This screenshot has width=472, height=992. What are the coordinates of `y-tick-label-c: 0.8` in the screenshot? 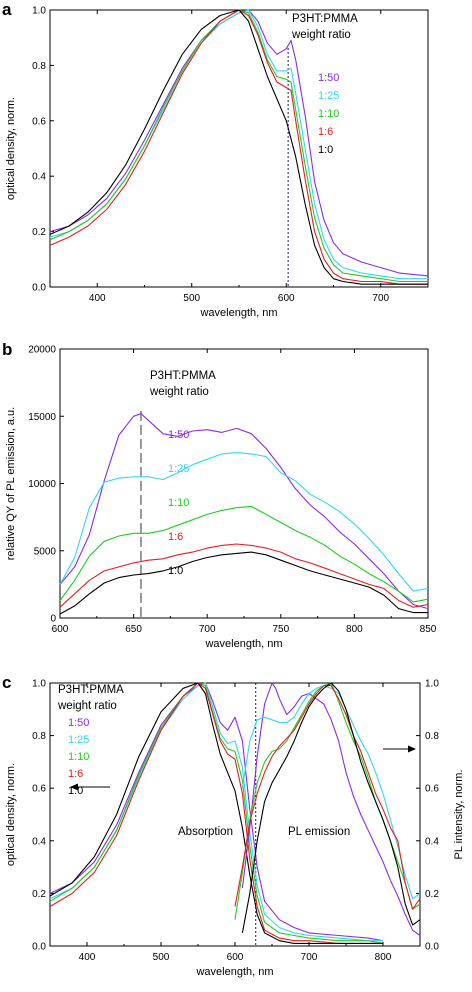 It's located at (39, 736).